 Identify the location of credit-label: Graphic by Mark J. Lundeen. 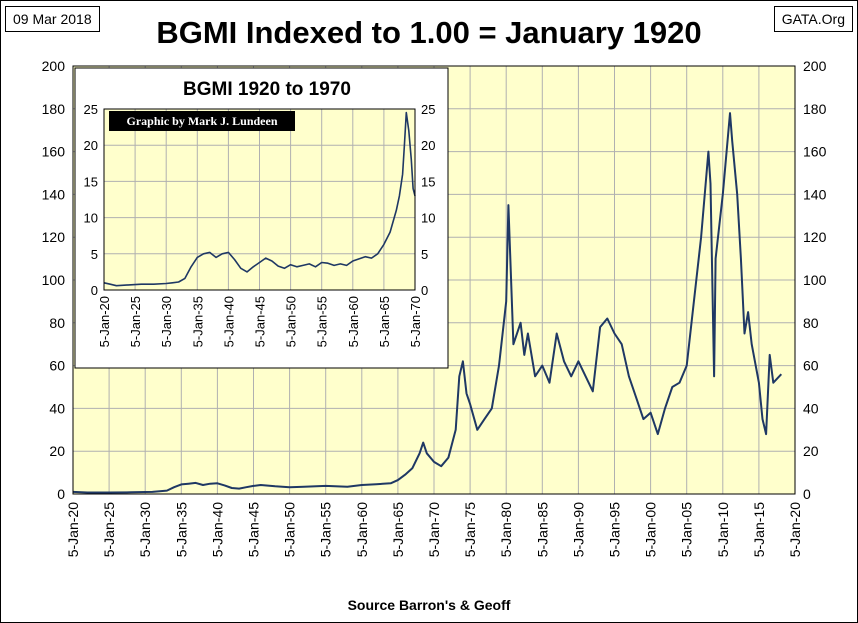
(201, 121).